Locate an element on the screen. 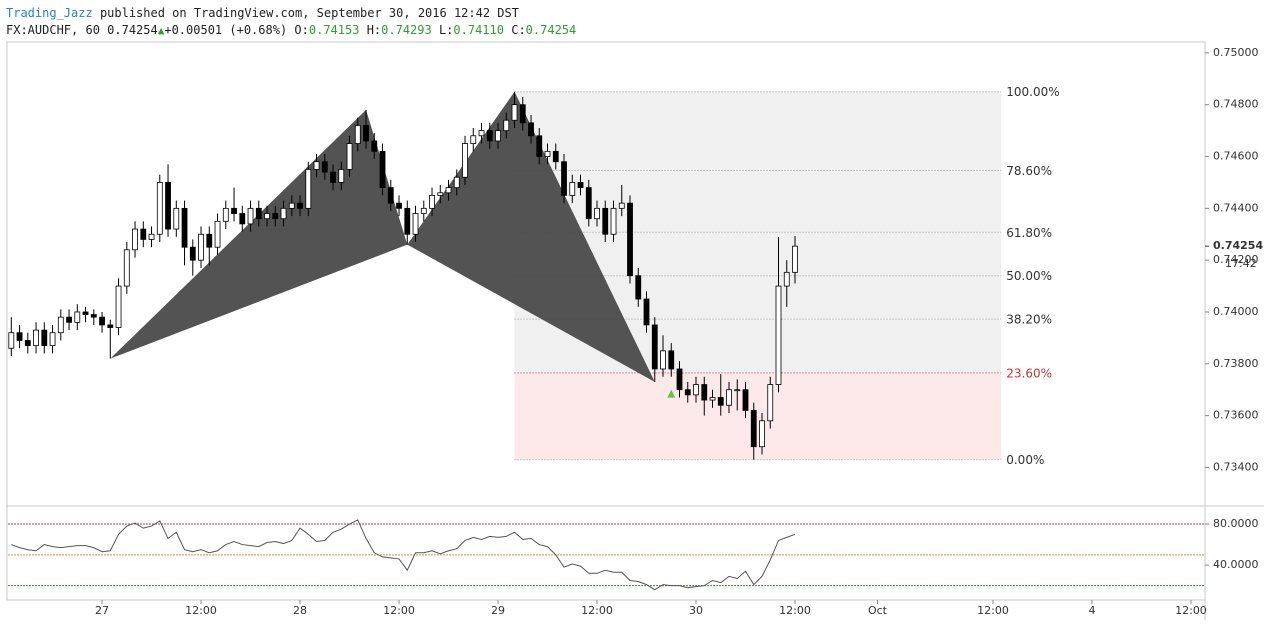 This screenshot has height=626, width=1264. fib-label: 0.00% is located at coordinates (1025, 460).